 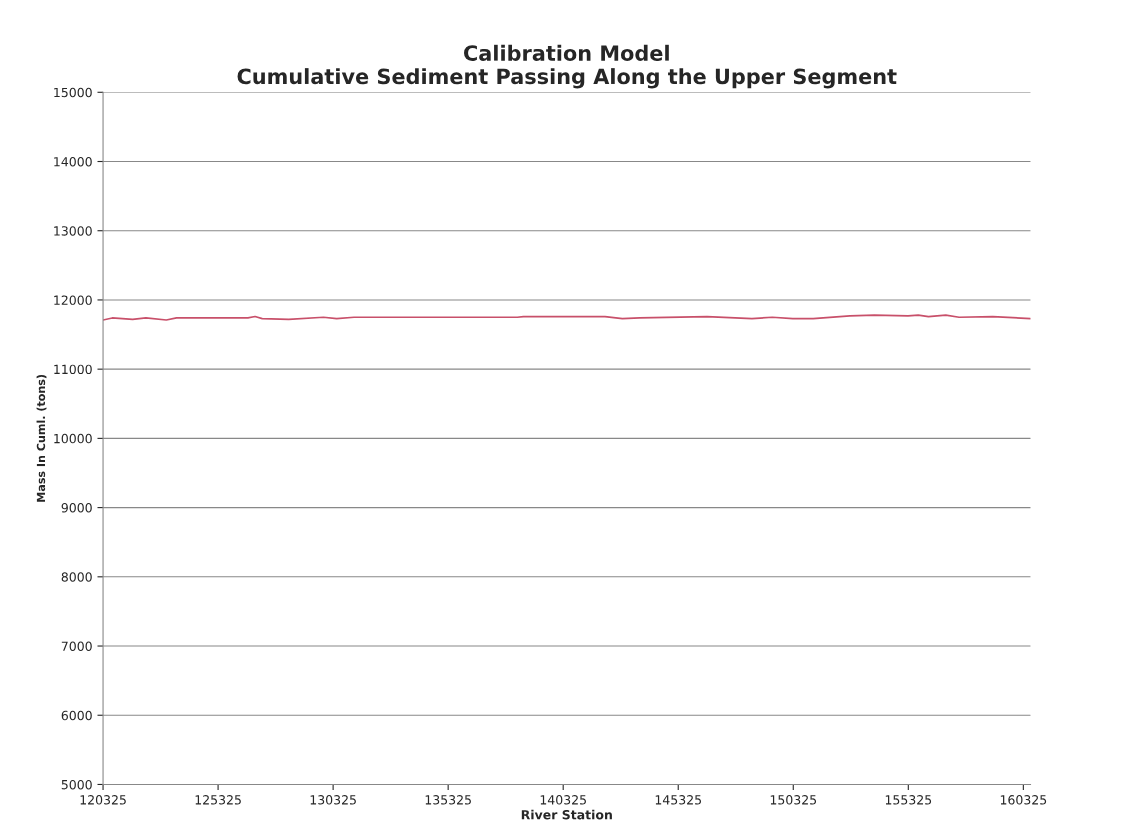 What do you see at coordinates (73, 300) in the screenshot?
I see `y-tick-label: 12000` at bounding box center [73, 300].